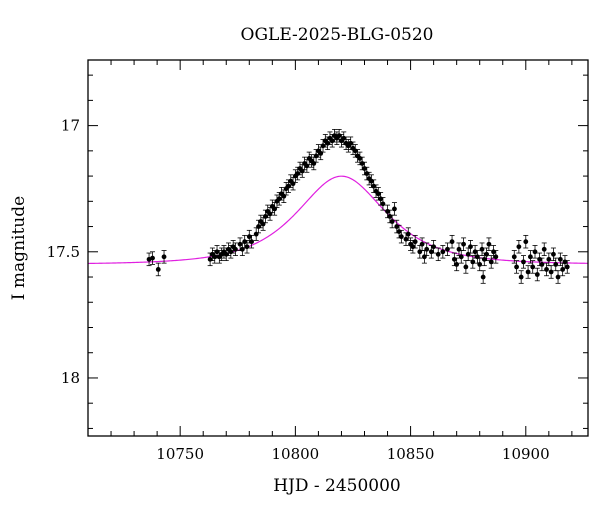  I want to click on y-tick-label: 17, so click(70, 126).